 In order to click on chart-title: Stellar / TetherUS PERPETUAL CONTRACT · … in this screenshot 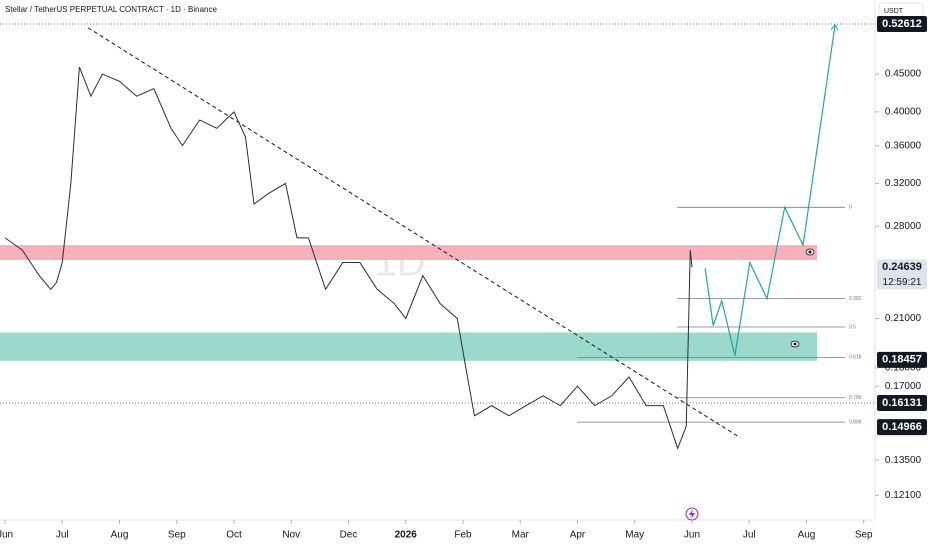, I will do `click(111, 9)`.